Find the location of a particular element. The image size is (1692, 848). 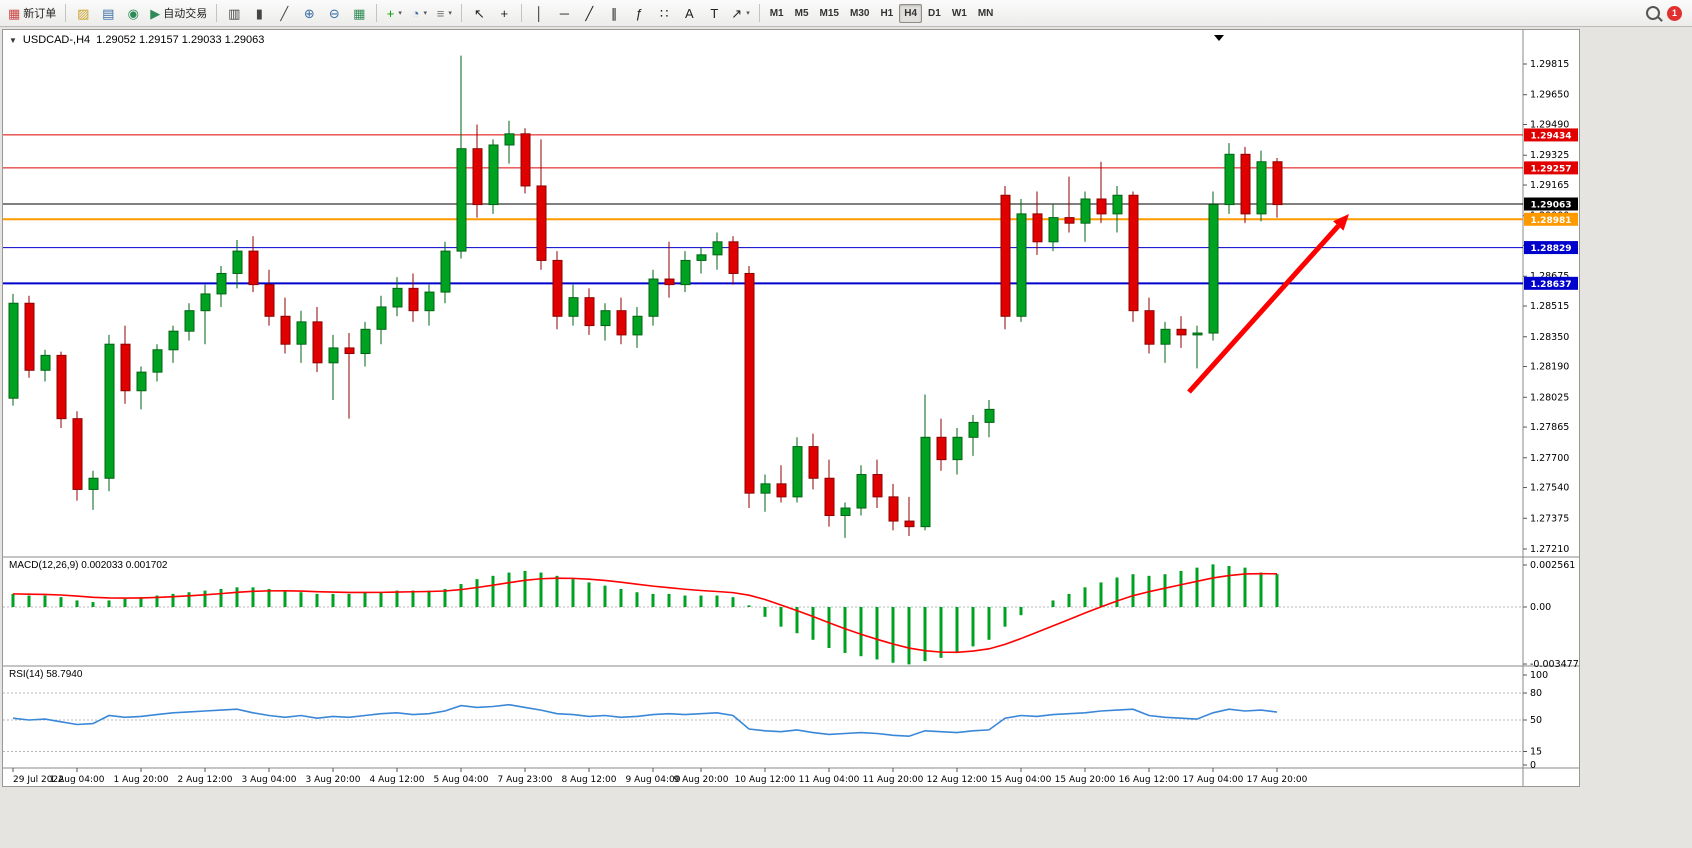

fibonacci-icon: ƒ is located at coordinates (639, 13).